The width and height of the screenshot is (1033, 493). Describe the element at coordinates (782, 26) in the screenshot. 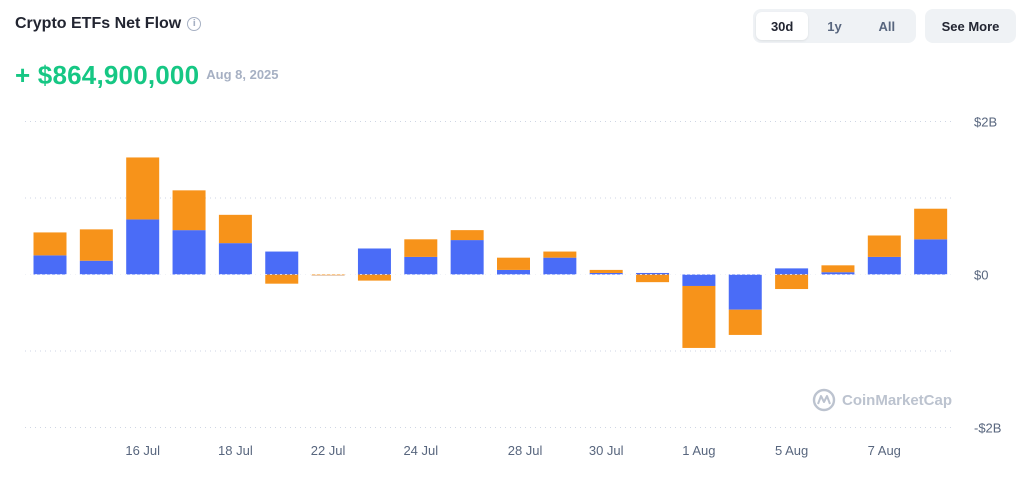

I see `range-30d-button: 30d` at that location.